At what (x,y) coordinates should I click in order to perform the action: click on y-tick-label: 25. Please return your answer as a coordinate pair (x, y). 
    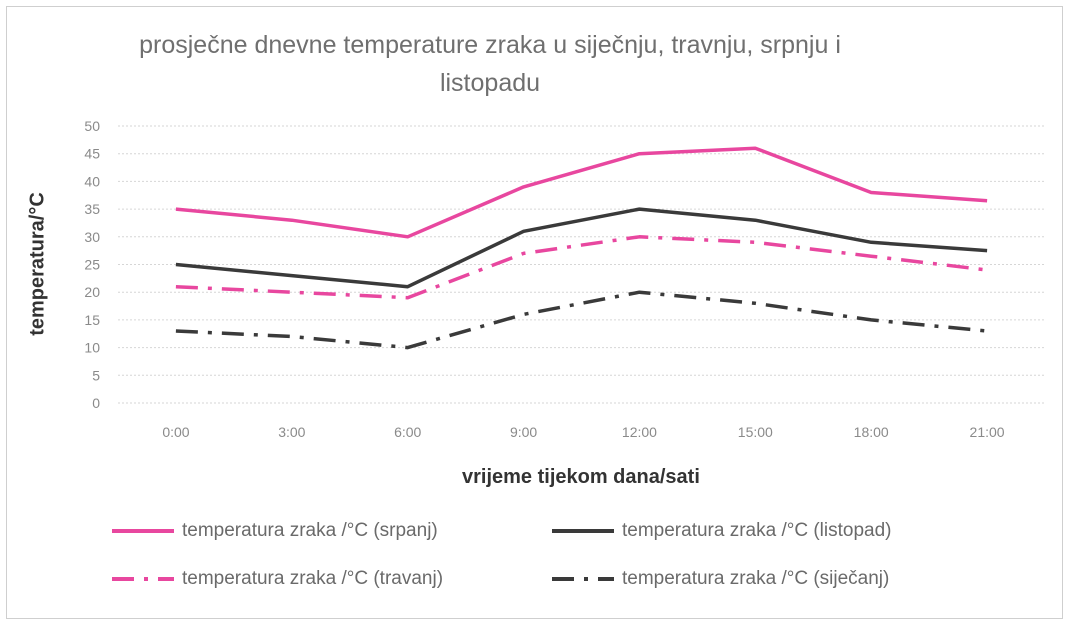
    Looking at the image, I should click on (92, 265).